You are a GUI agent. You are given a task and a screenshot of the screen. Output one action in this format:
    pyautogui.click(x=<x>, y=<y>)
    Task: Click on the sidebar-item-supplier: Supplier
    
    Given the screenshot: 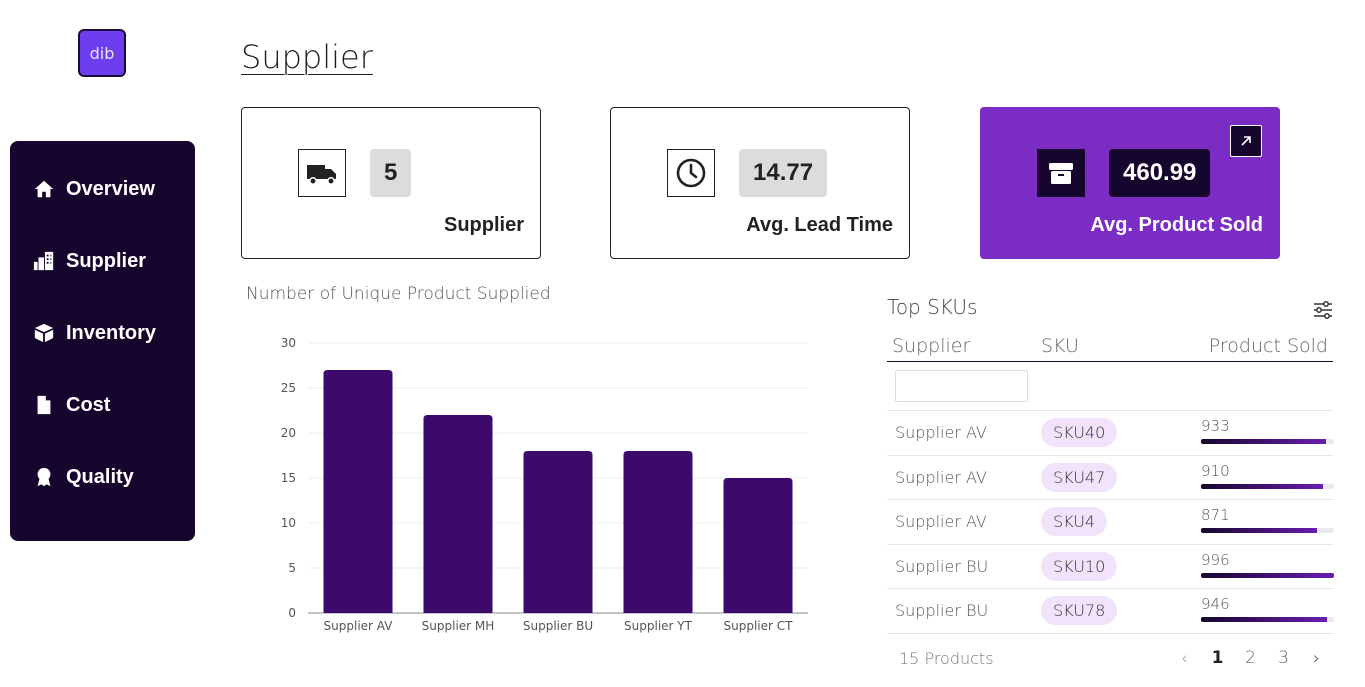 What is the action you would take?
    pyautogui.click(x=102, y=261)
    